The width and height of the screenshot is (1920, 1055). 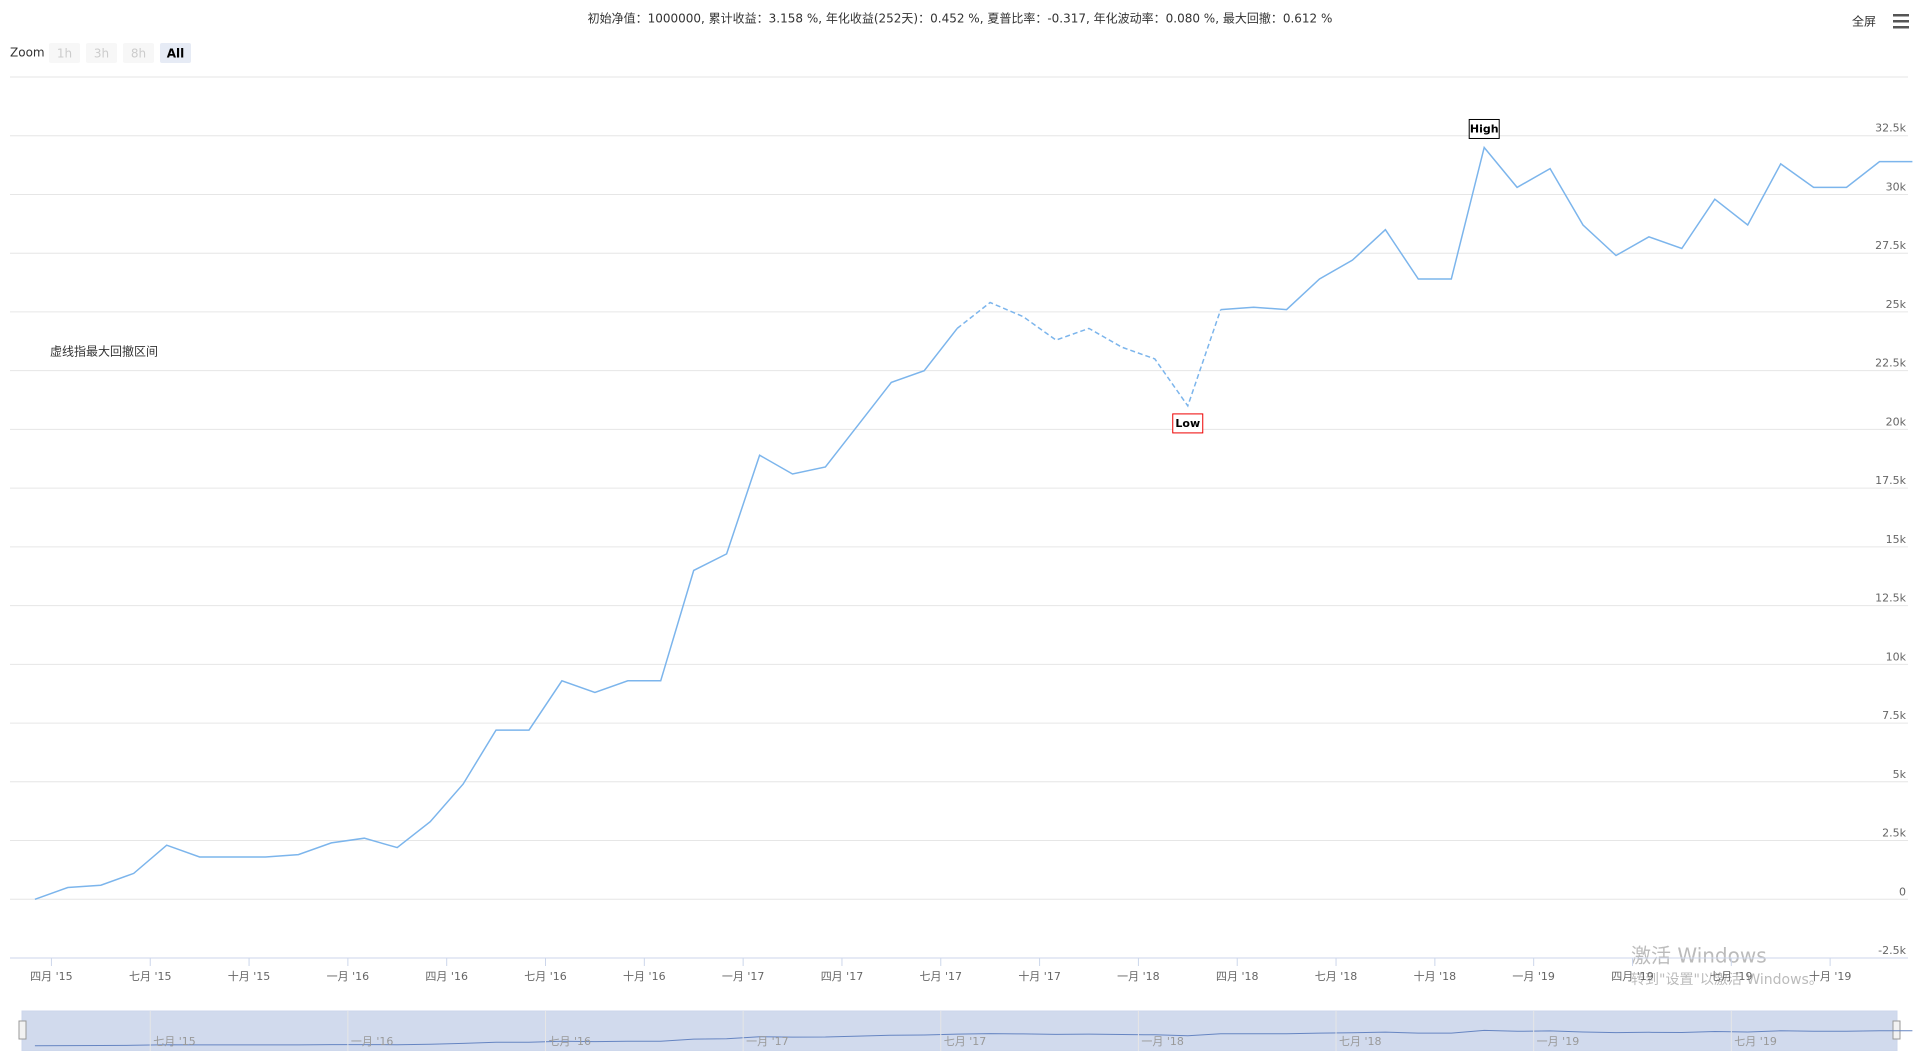 What do you see at coordinates (1360, 1041) in the screenshot?
I see `navigator-tick-label: 七月 '18` at bounding box center [1360, 1041].